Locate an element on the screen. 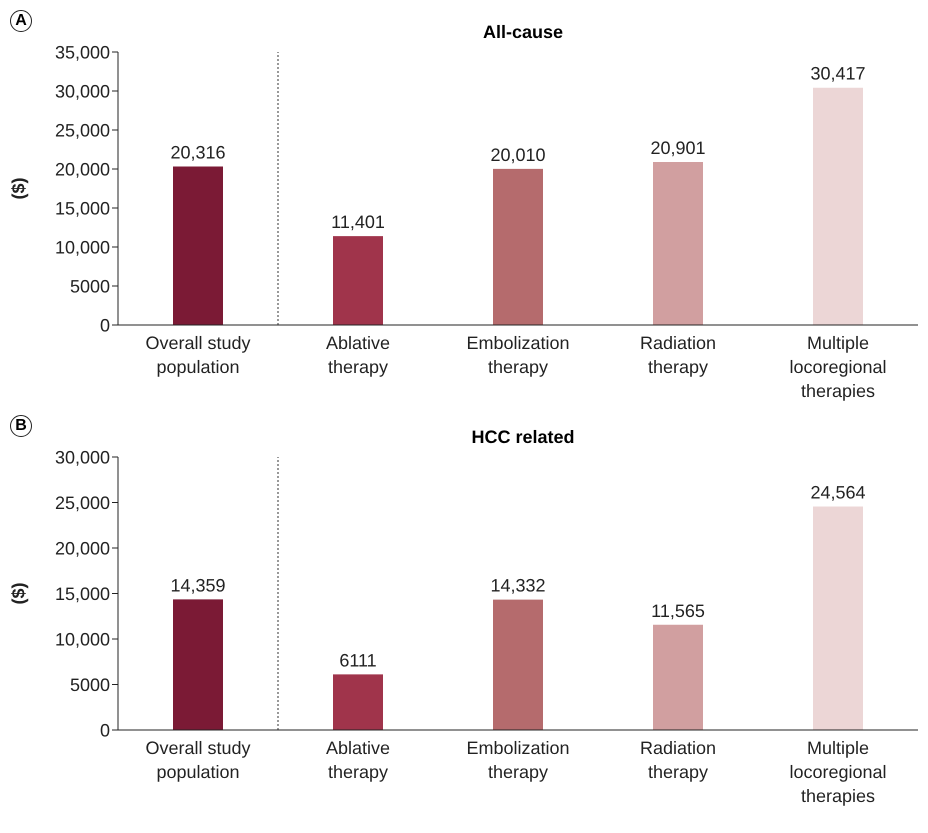 The image size is (928, 833). data-label: 20,010 is located at coordinates (518, 154).